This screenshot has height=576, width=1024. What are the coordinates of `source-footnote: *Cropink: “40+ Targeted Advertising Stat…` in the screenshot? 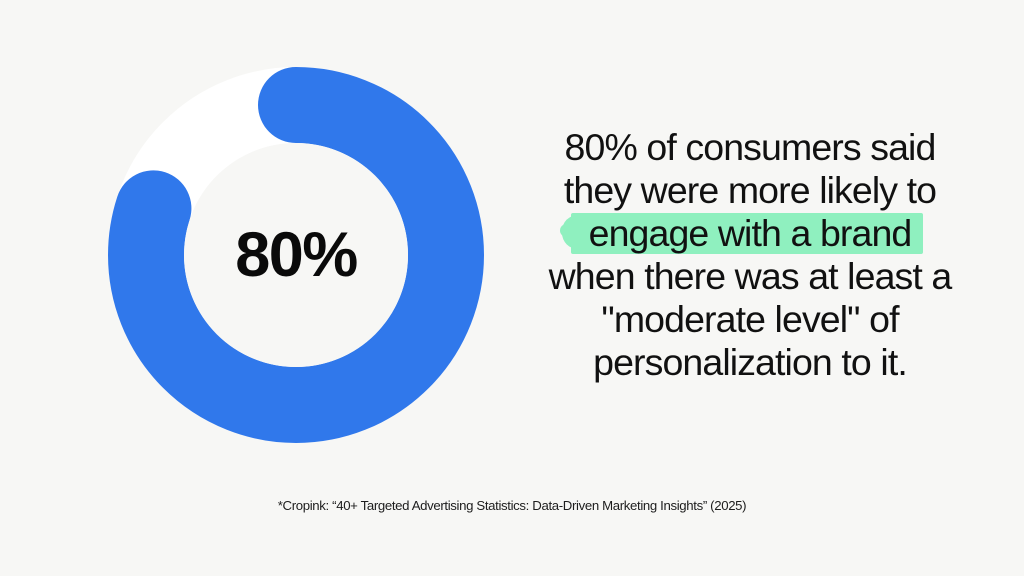 It's located at (512, 505).